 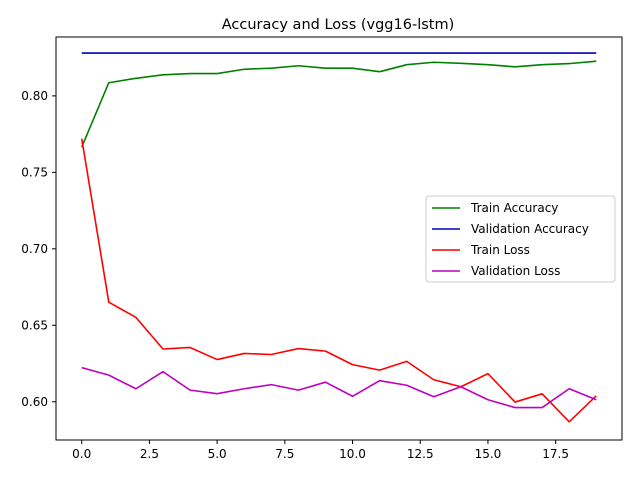 I want to click on train-accuracy-line, so click(x=338, y=104).